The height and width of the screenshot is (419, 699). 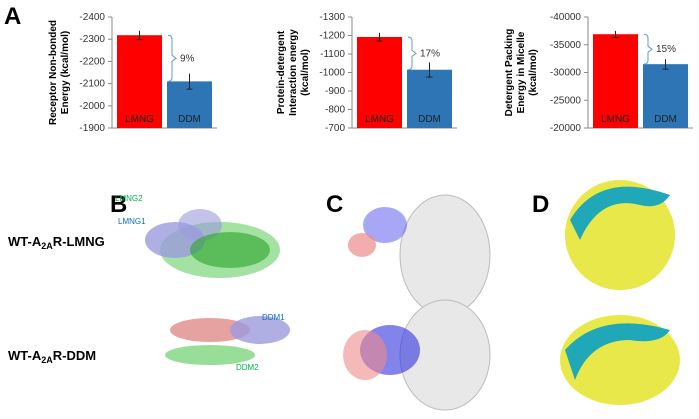 What do you see at coordinates (118, 204) in the screenshot?
I see `panel-label: B` at bounding box center [118, 204].